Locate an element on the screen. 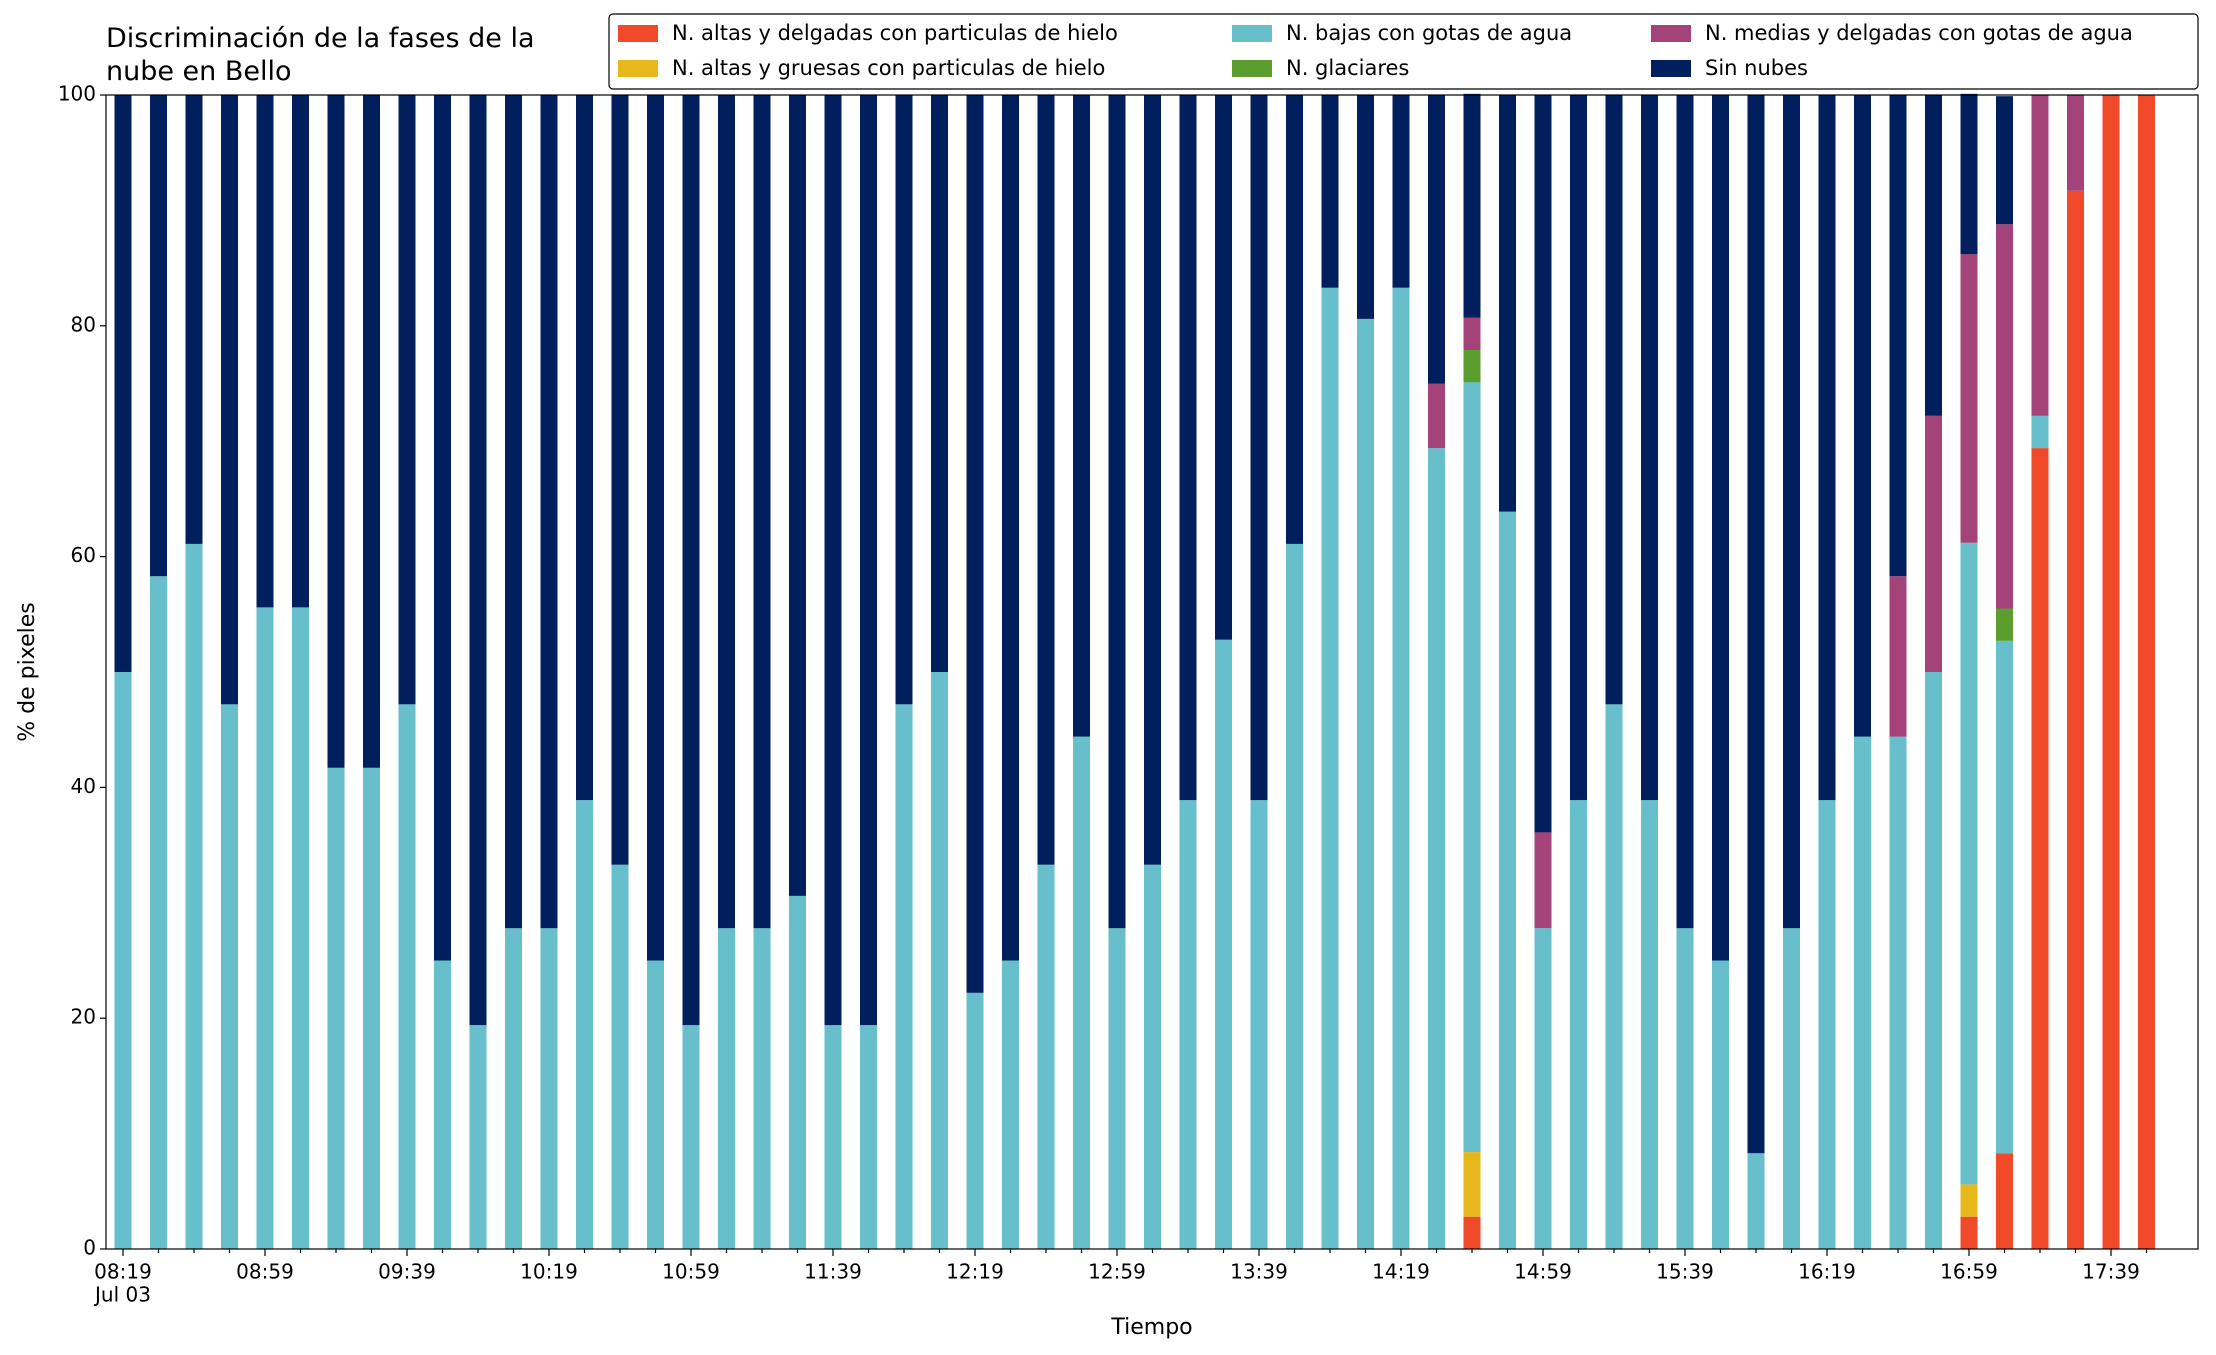  x-tick-label: 16:59 is located at coordinates (1969, 1272).